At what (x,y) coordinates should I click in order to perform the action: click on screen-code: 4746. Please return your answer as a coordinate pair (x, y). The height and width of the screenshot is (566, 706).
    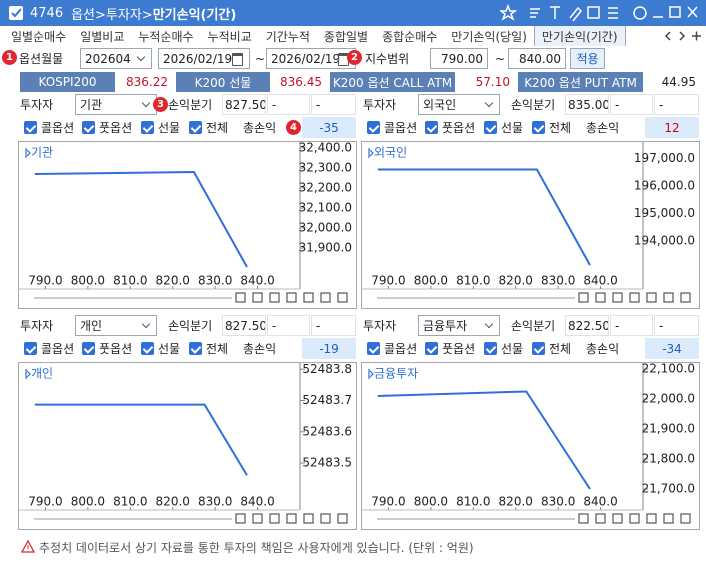
    Looking at the image, I should click on (47, 13).